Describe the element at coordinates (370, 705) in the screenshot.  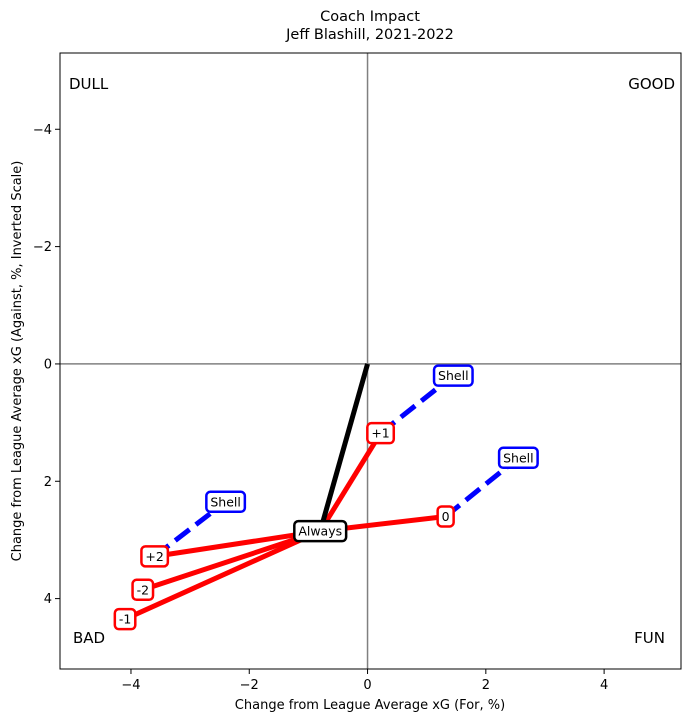
I see `x-axis-label: Change from League Average xG (For, %)` at that location.